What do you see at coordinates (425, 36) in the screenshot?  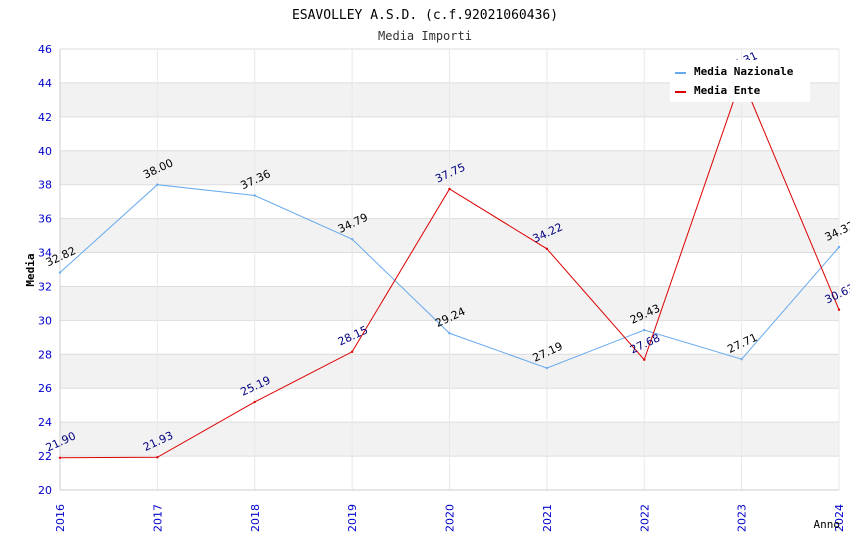 I see `chart-subtitle: Media Importi` at bounding box center [425, 36].